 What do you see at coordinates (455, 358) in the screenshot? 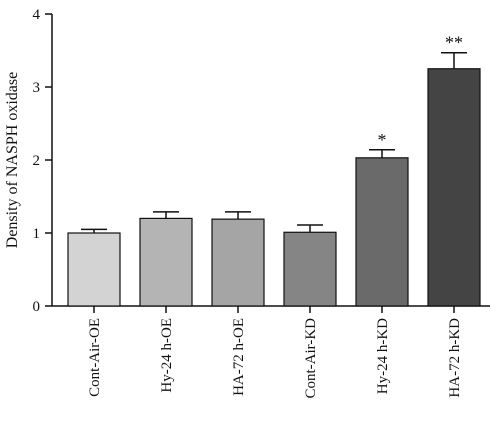
I see `x-tick-label: HA-72 h-KD` at bounding box center [455, 358].